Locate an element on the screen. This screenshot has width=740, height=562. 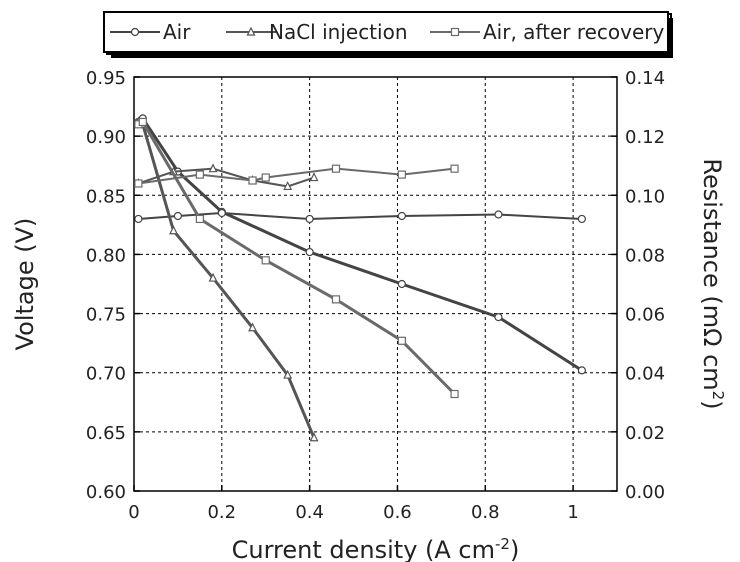
x-axis-label: Current density (A cm-2) is located at coordinates (376, 548).